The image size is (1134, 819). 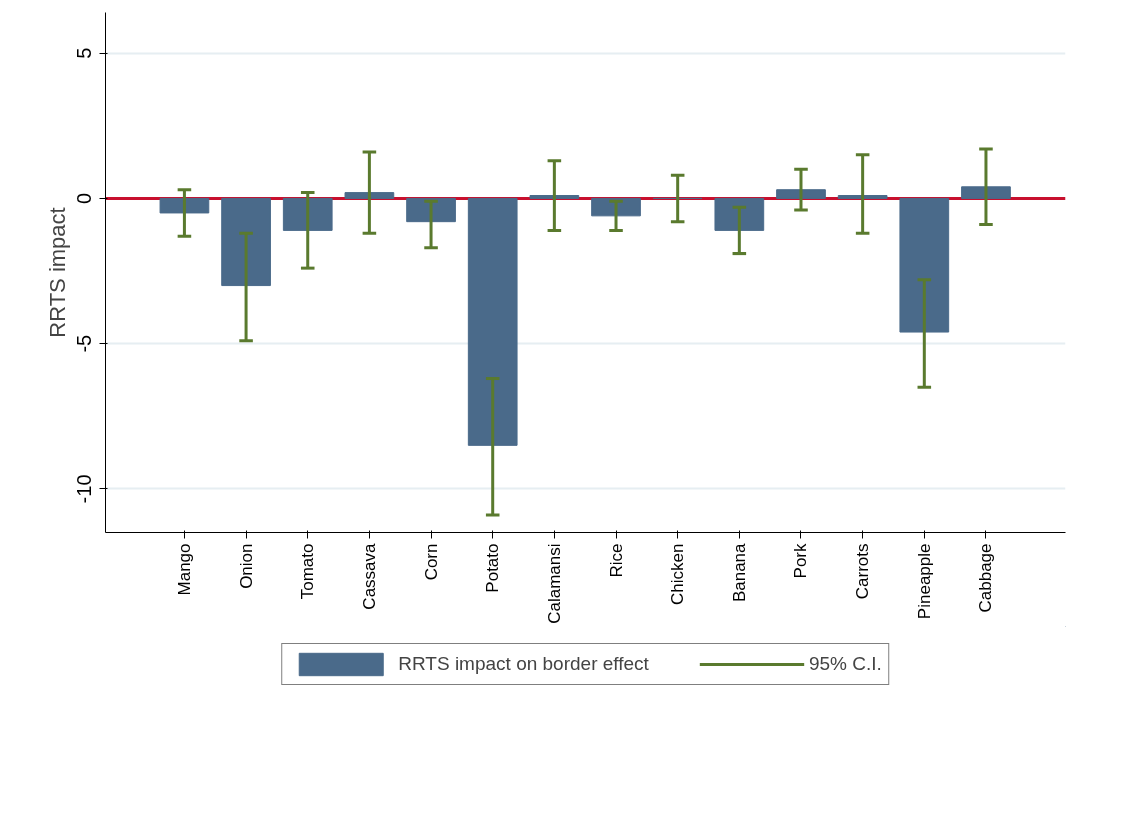 What do you see at coordinates (616, 560) in the screenshot?
I see `x-tick-label: Rice` at bounding box center [616, 560].